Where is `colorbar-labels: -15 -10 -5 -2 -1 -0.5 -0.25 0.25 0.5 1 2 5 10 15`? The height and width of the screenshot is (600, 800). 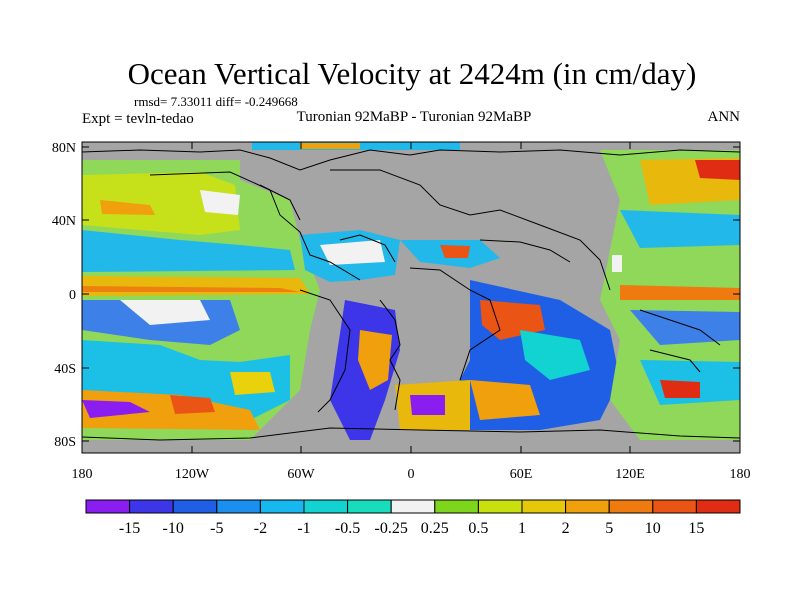
colorbar-labels: -15 -10 -5 -2 -1 -0.5 -0.25 0.25 0.5 1 2 5 10 15 is located at coordinates (411, 528).